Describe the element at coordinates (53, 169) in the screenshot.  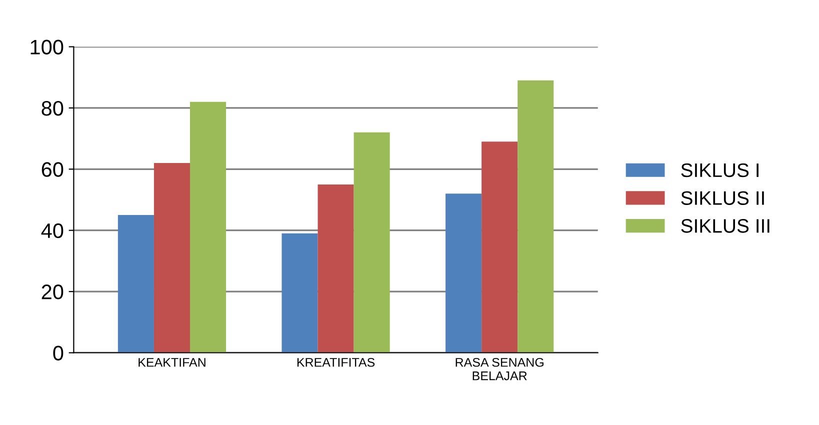
I see `y-tick-label: 60` at that location.